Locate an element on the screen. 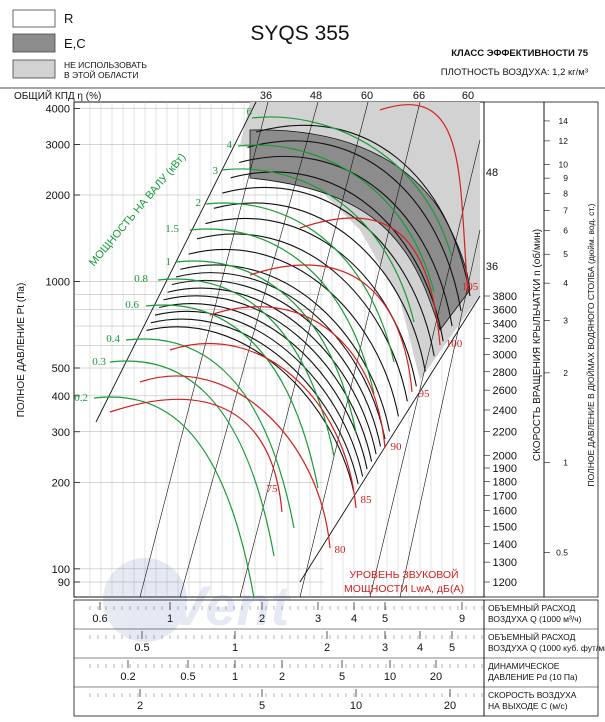  x-tick-label: 3 is located at coordinates (385, 648).